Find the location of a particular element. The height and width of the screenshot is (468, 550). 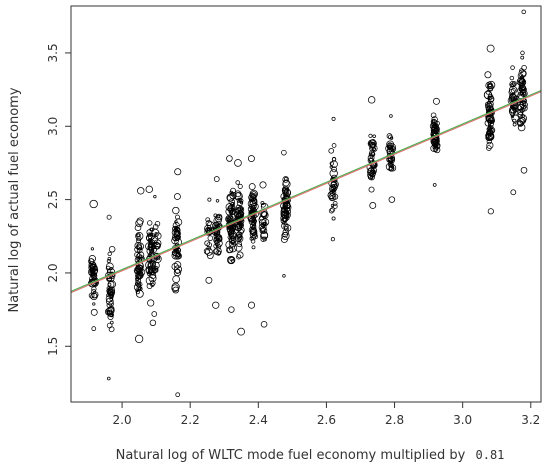

x-tick-label: 3.0 is located at coordinates (462, 420).